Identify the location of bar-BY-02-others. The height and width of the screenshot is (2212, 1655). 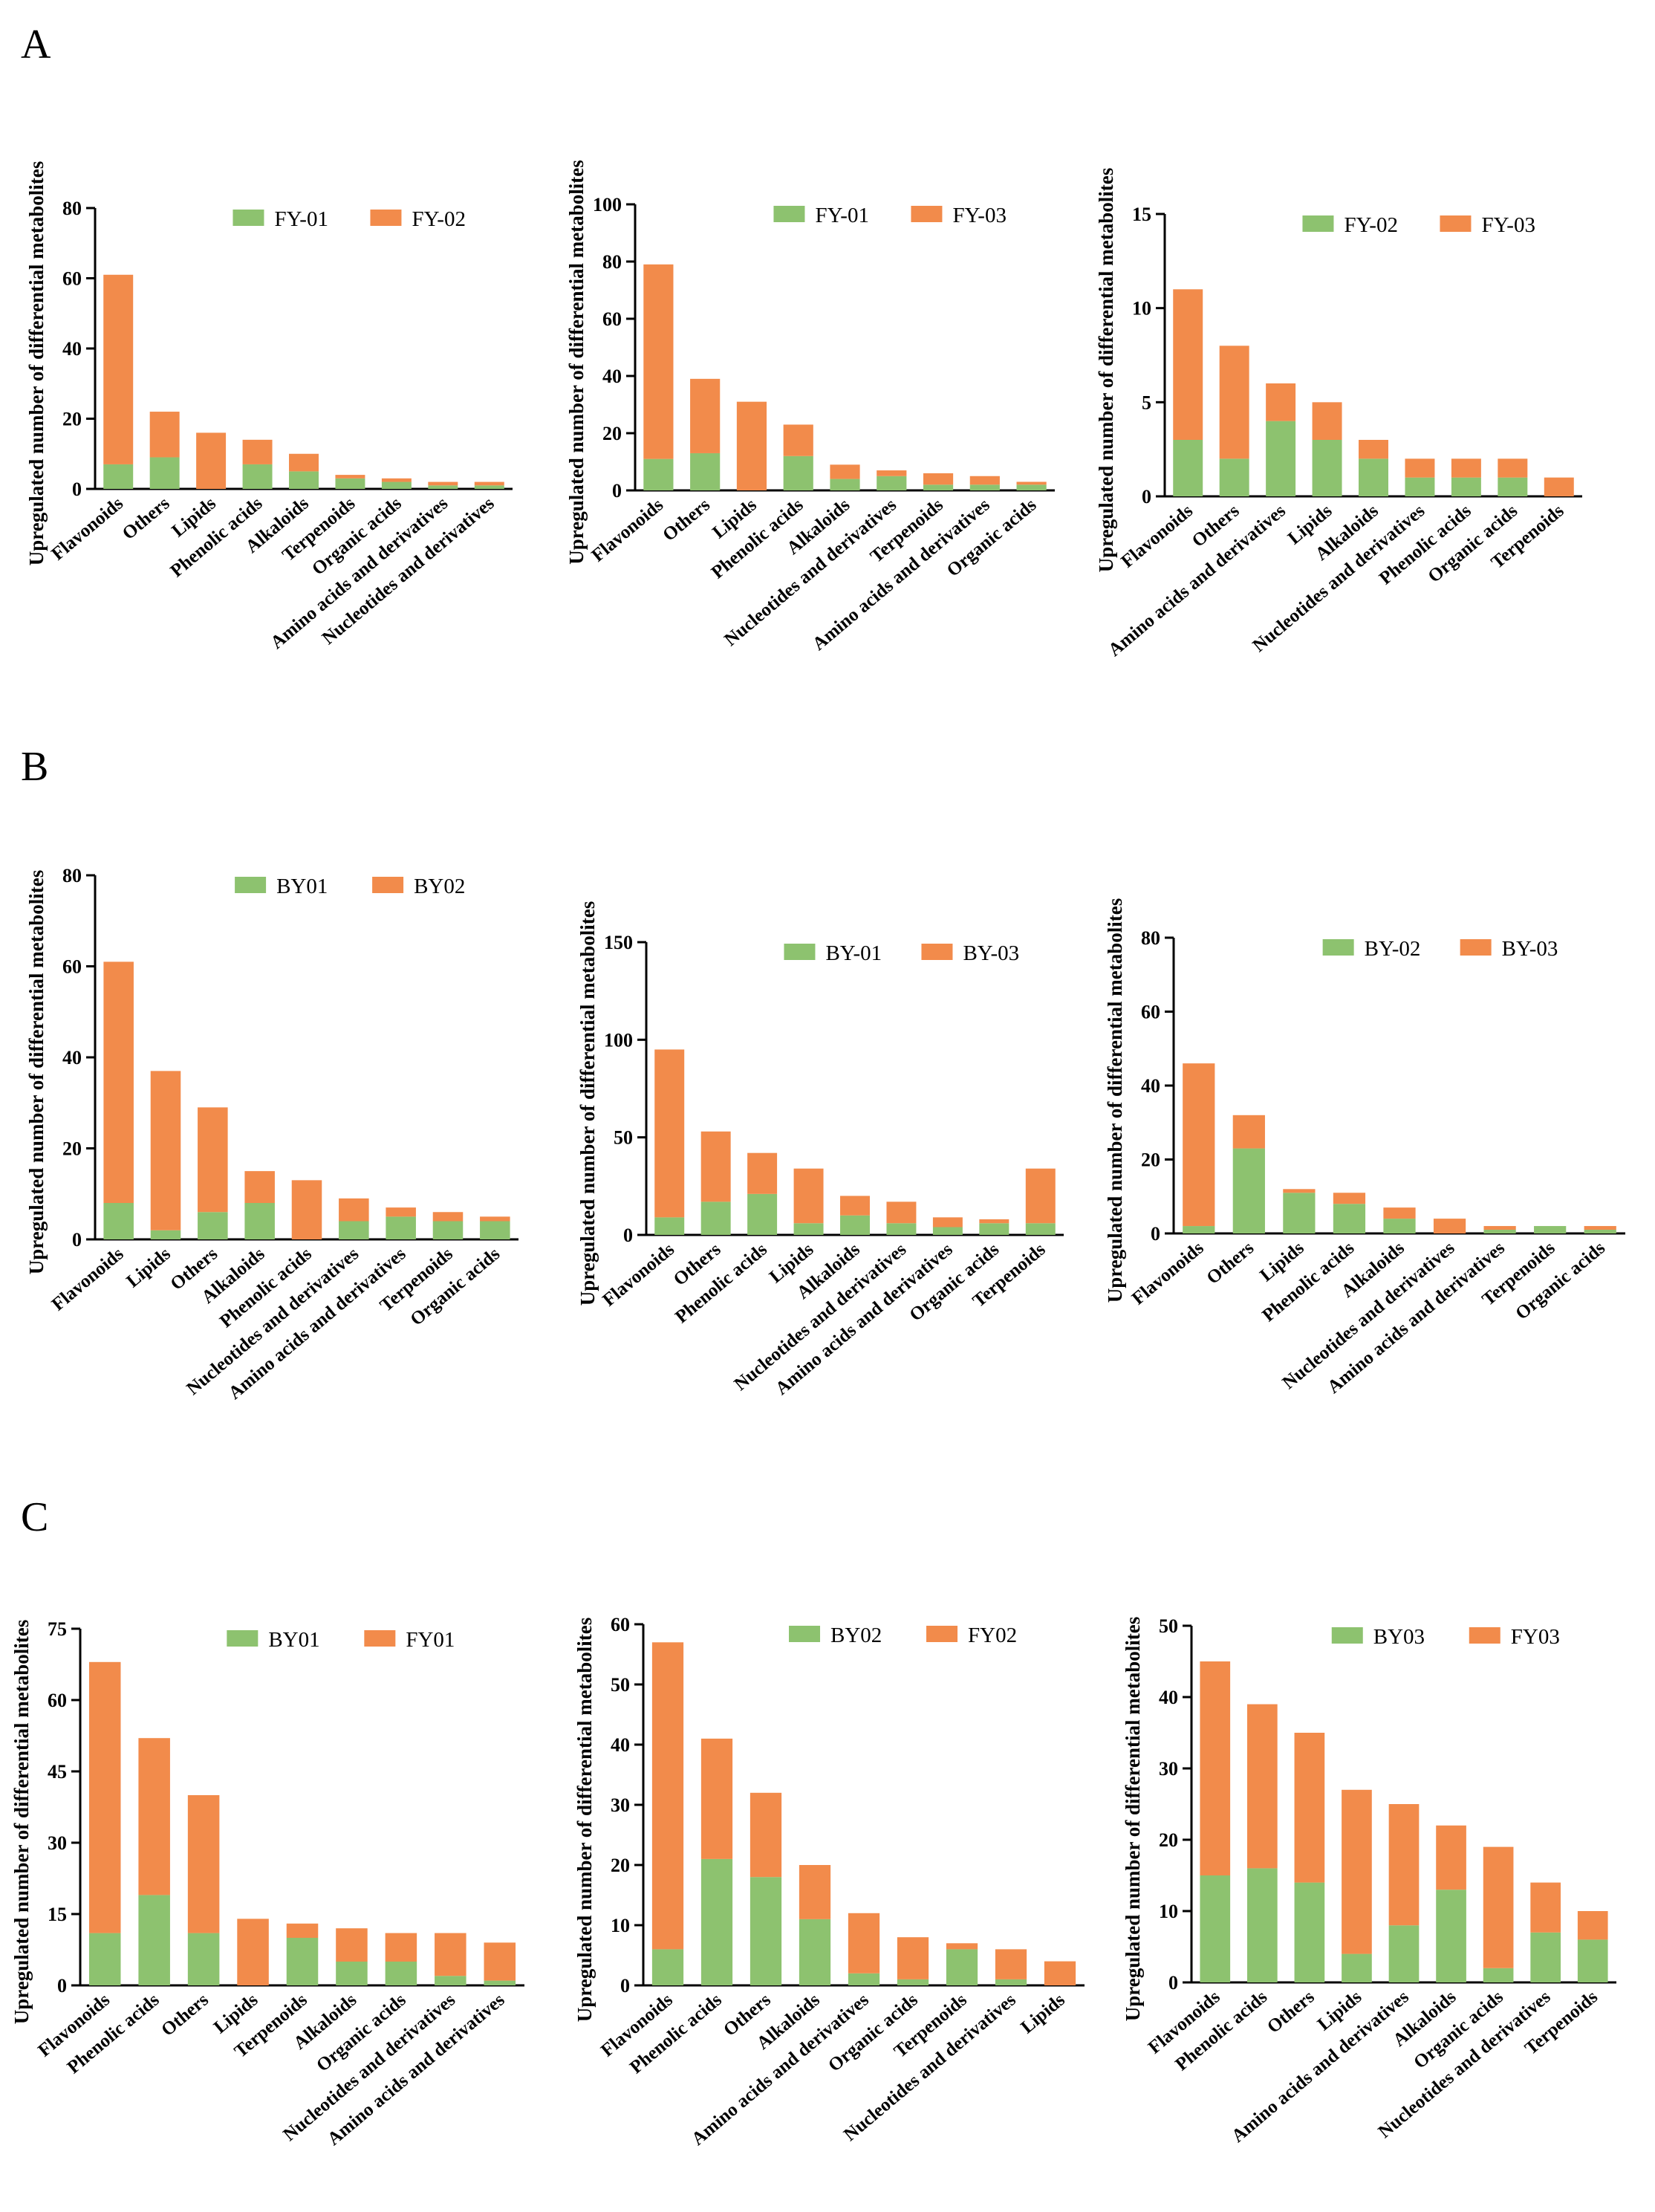
(1248, 1190).